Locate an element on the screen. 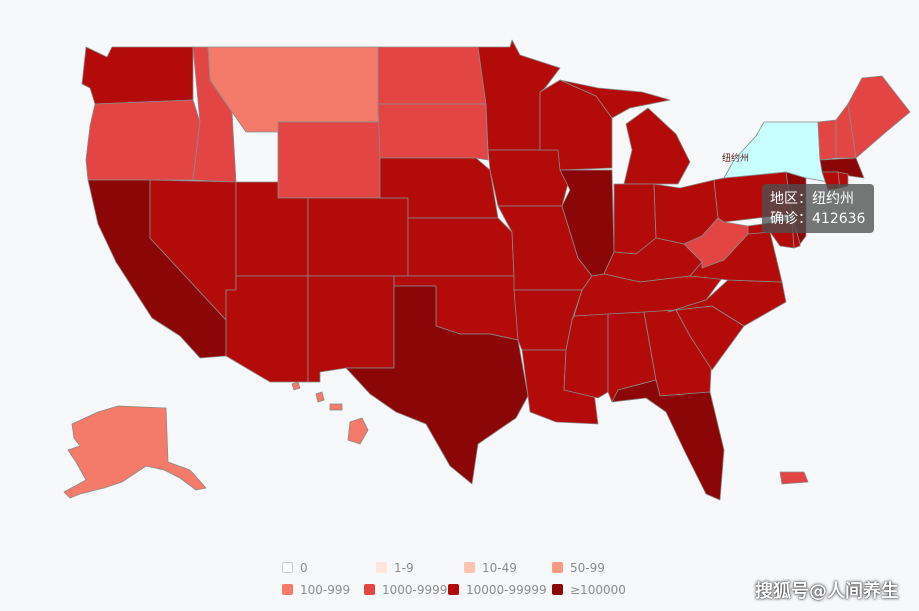 Image resolution: width=919 pixels, height=611 pixels. legend-label-10-49: 10-49 is located at coordinates (499, 568).